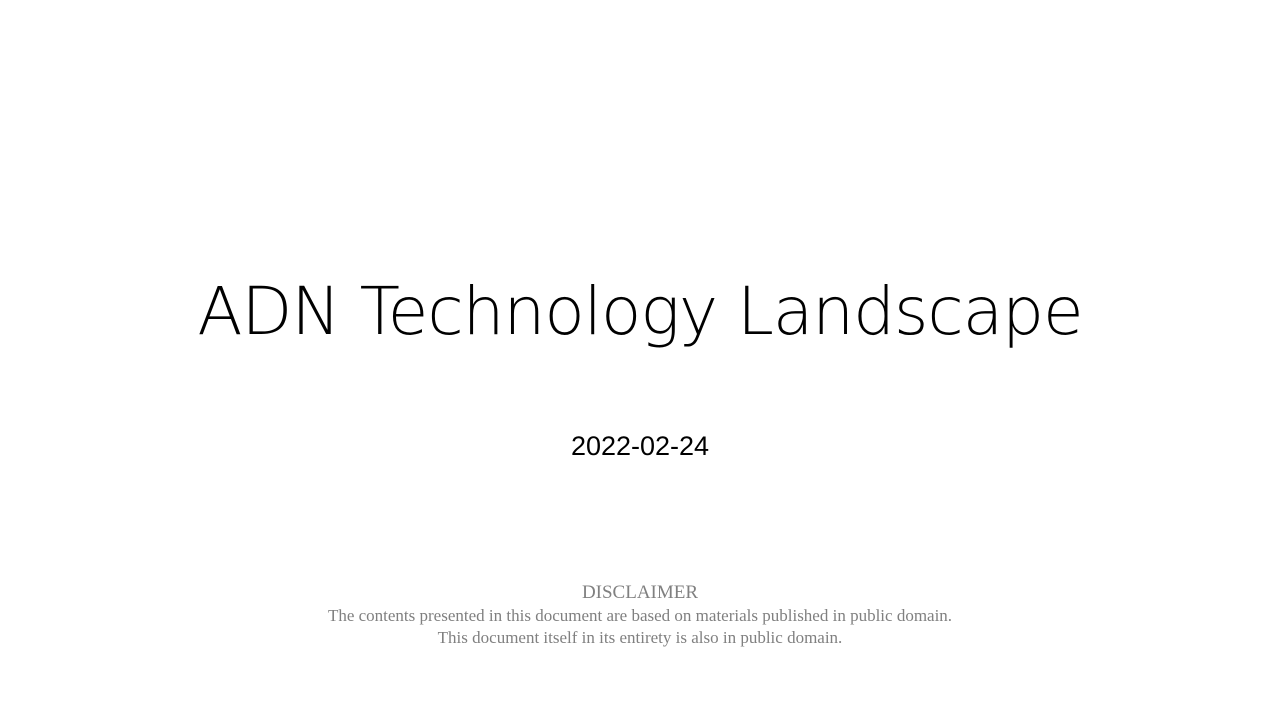 The height and width of the screenshot is (720, 1280). Describe the element at coordinates (640, 592) in the screenshot. I see `disclaimer-heading: DISCLAIMER` at that location.